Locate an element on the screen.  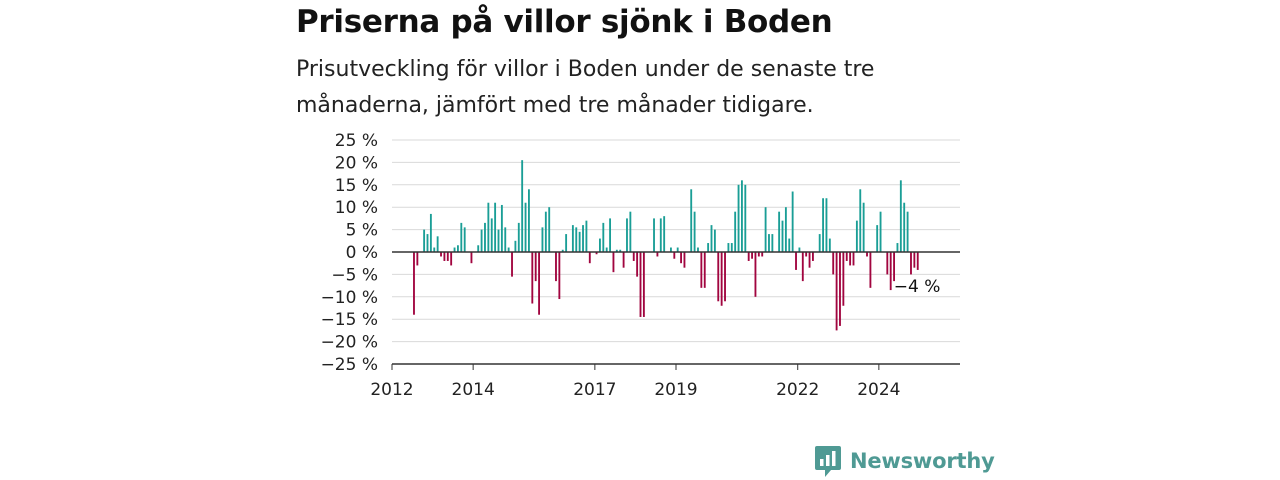
last-value-label: −4 % is located at coordinates (917, 287).